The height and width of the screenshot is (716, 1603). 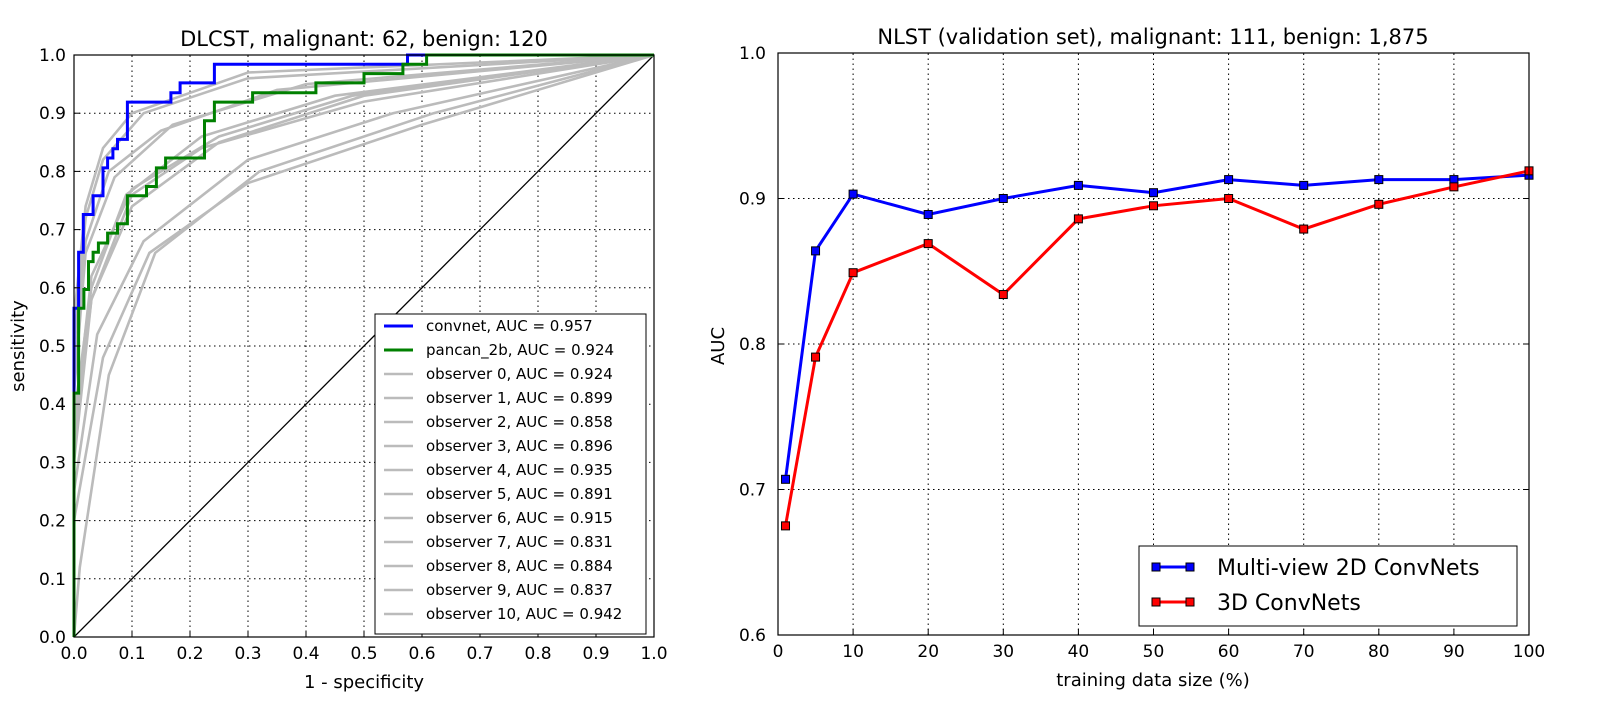 What do you see at coordinates (73, 654) in the screenshot?
I see `roc-x-tick-label: 0.0` at bounding box center [73, 654].